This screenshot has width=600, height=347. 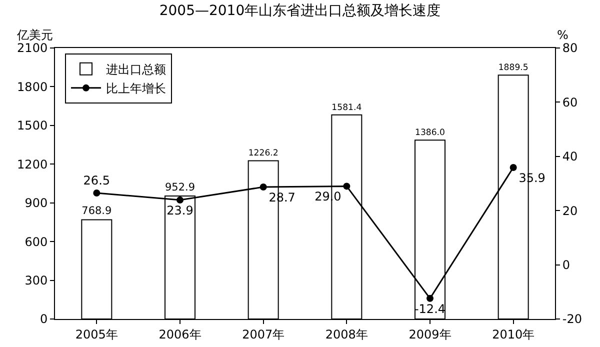 What do you see at coordinates (562, 35) in the screenshot?
I see `y2-axis-title: %` at bounding box center [562, 35].